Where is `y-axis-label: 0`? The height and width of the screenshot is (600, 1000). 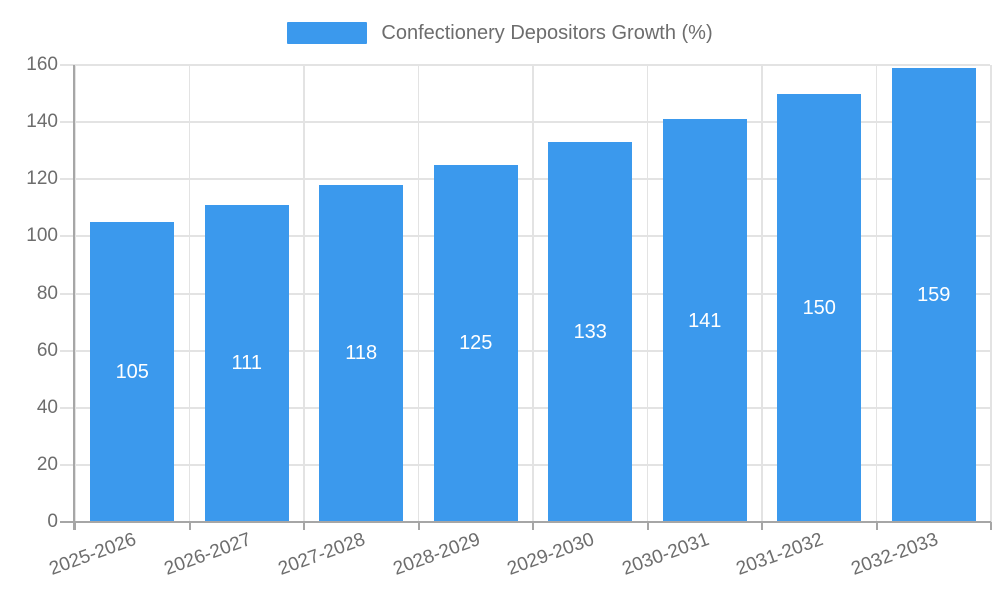
y-axis-label: 0 is located at coordinates (52, 521).